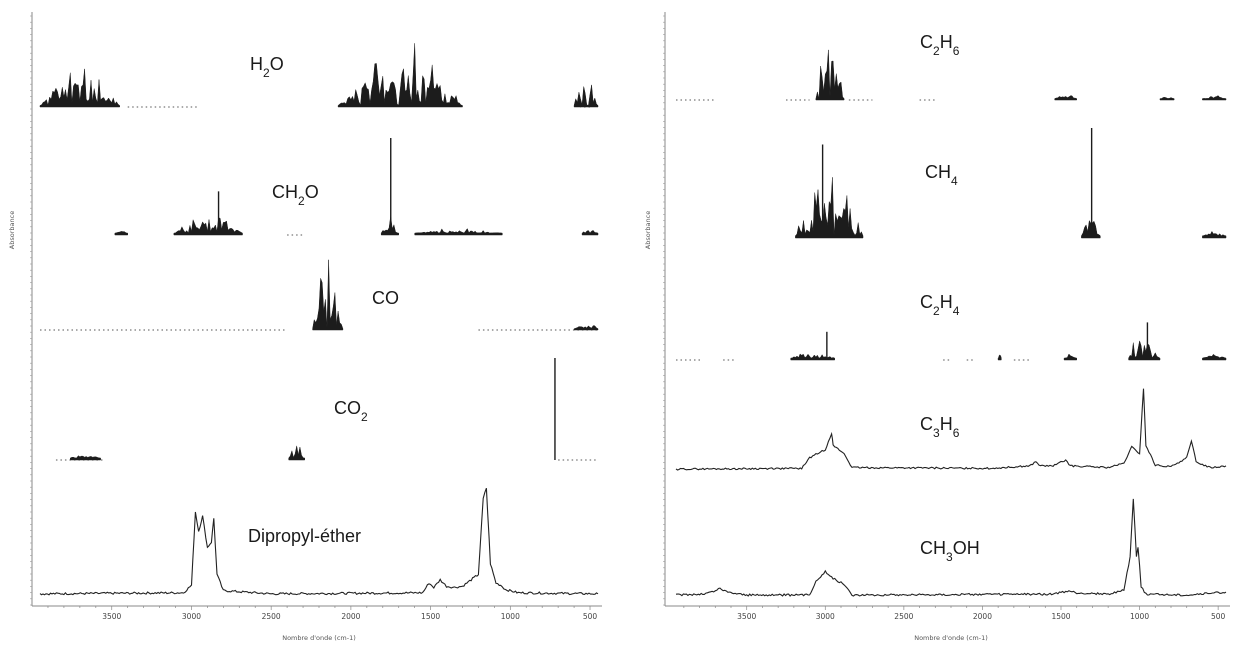 The height and width of the screenshot is (649, 1233). I want to click on species-label: CO2, so click(351, 411).